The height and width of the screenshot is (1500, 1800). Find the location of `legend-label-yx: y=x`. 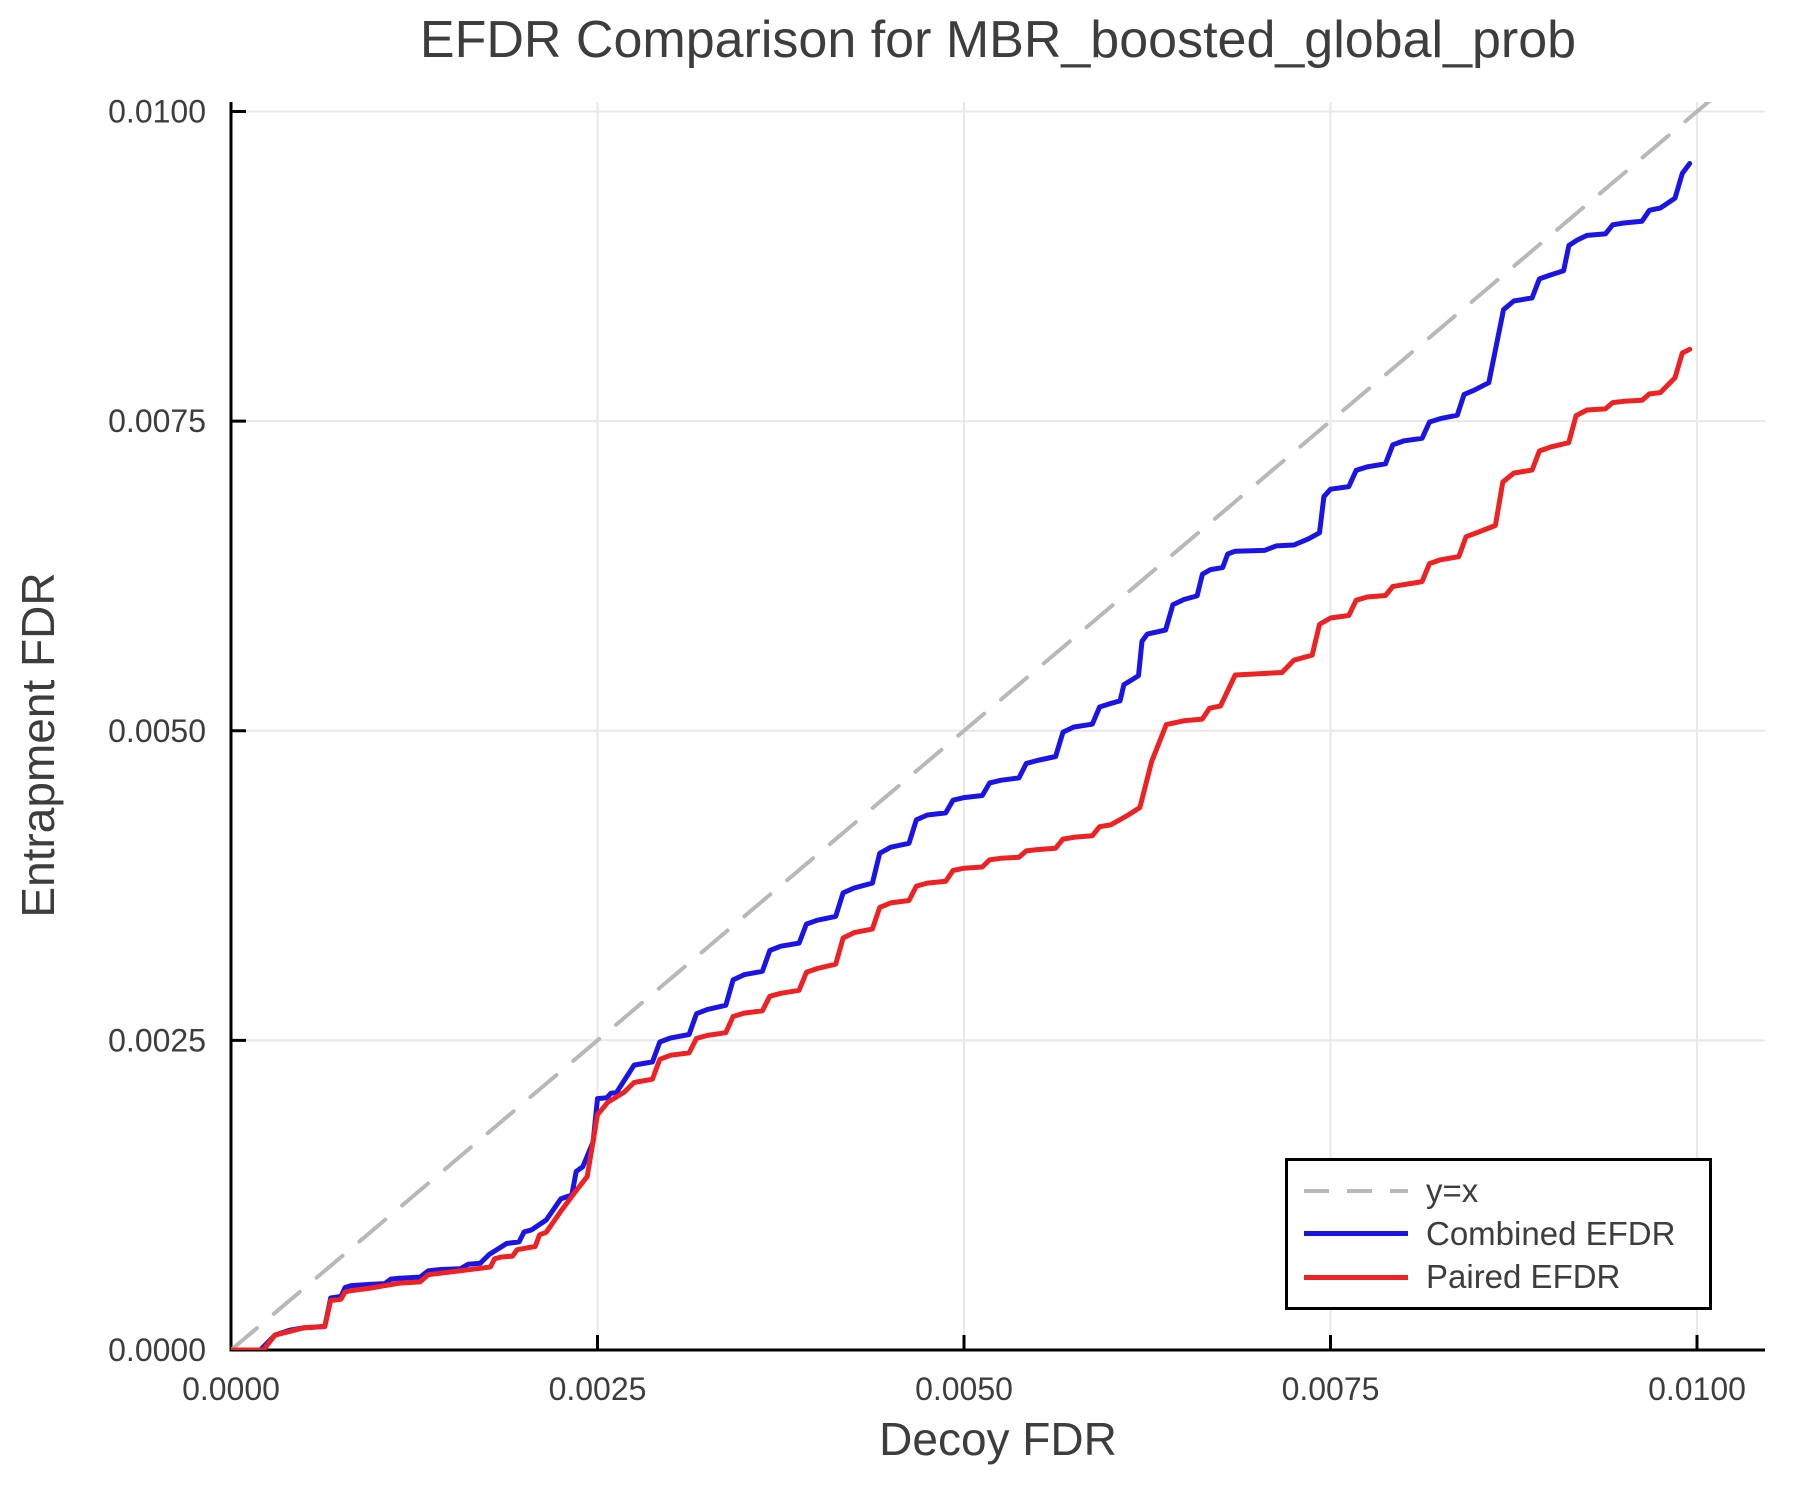

legend-label-yx: y=x is located at coordinates (1452, 1190).